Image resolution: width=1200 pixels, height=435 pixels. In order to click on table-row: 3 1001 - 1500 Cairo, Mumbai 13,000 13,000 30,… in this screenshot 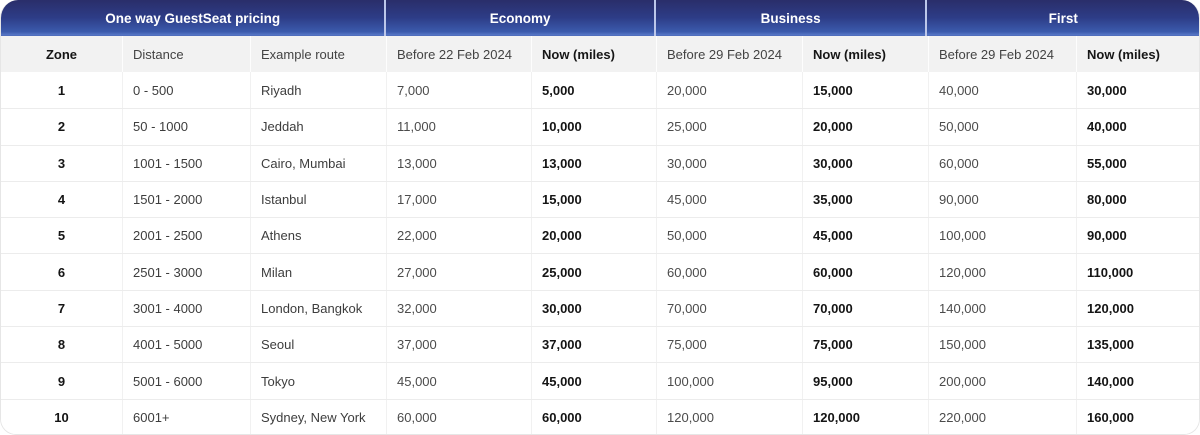, I will do `click(600, 162)`.